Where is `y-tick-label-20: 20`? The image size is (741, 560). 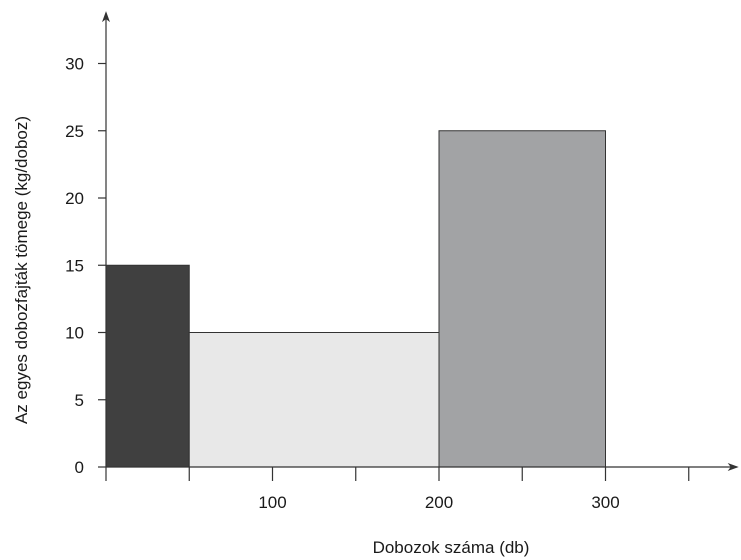 y-tick-label-20: 20 is located at coordinates (74, 198).